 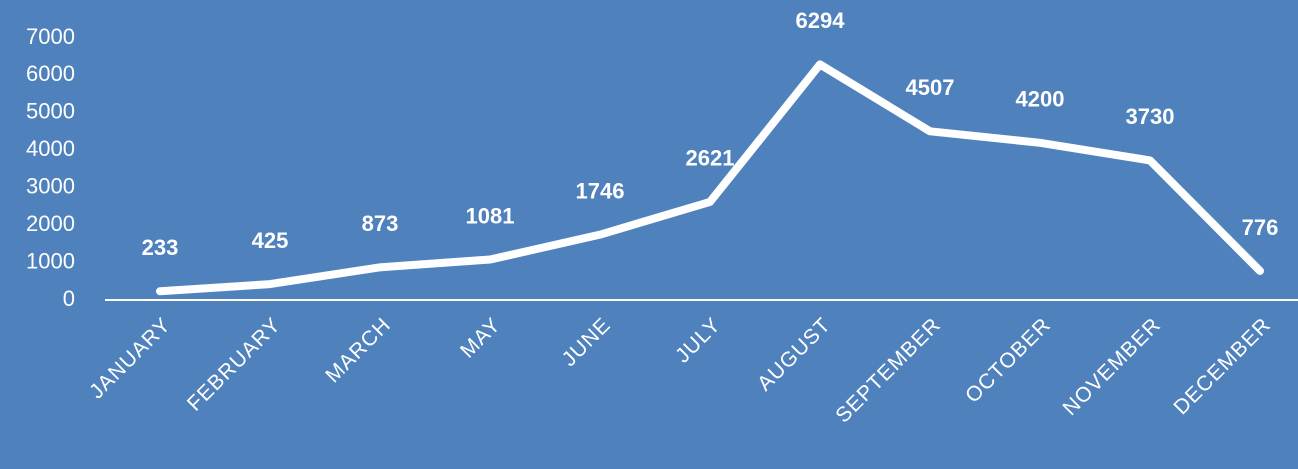 I want to click on y-tick-label: 4000, so click(x=50, y=148).